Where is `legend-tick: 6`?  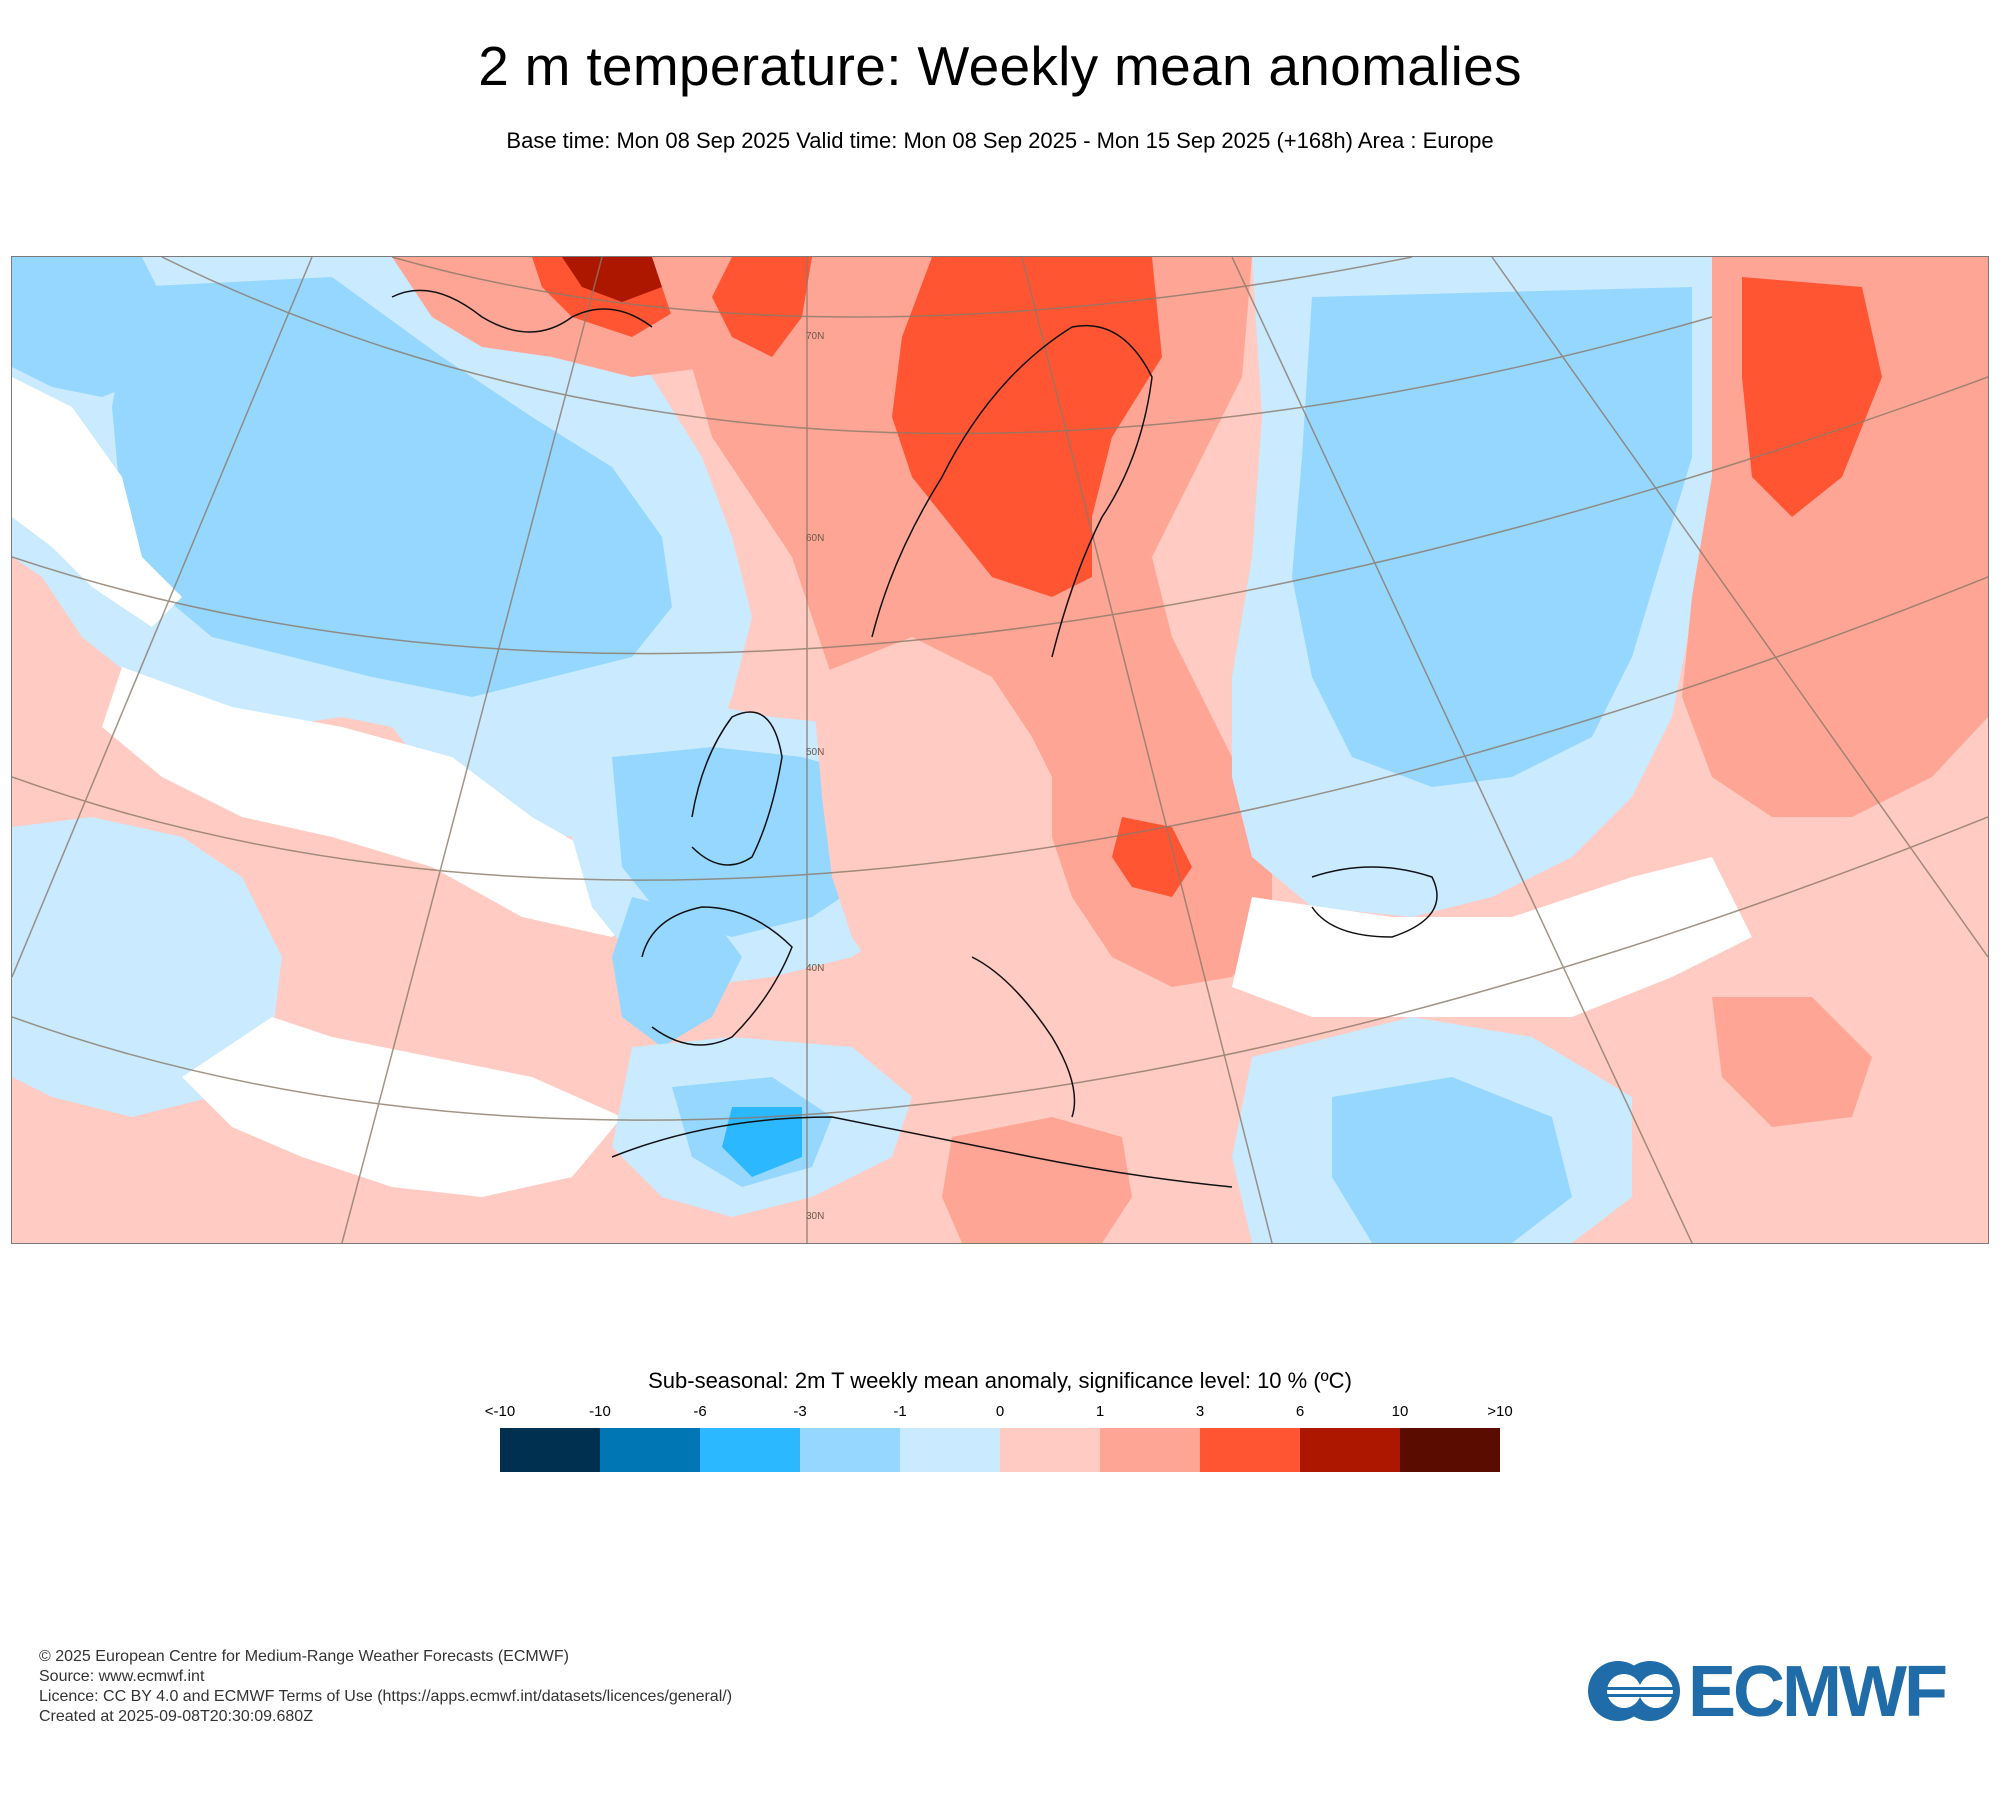
legend-tick: 6 is located at coordinates (1300, 1411).